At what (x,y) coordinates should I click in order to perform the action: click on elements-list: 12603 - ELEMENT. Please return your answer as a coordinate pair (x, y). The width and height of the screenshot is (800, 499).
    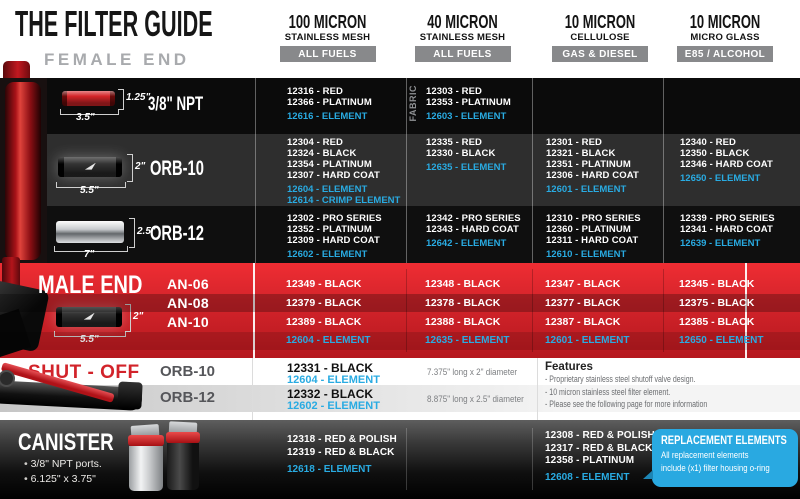
    Looking at the image, I should click on (466, 116).